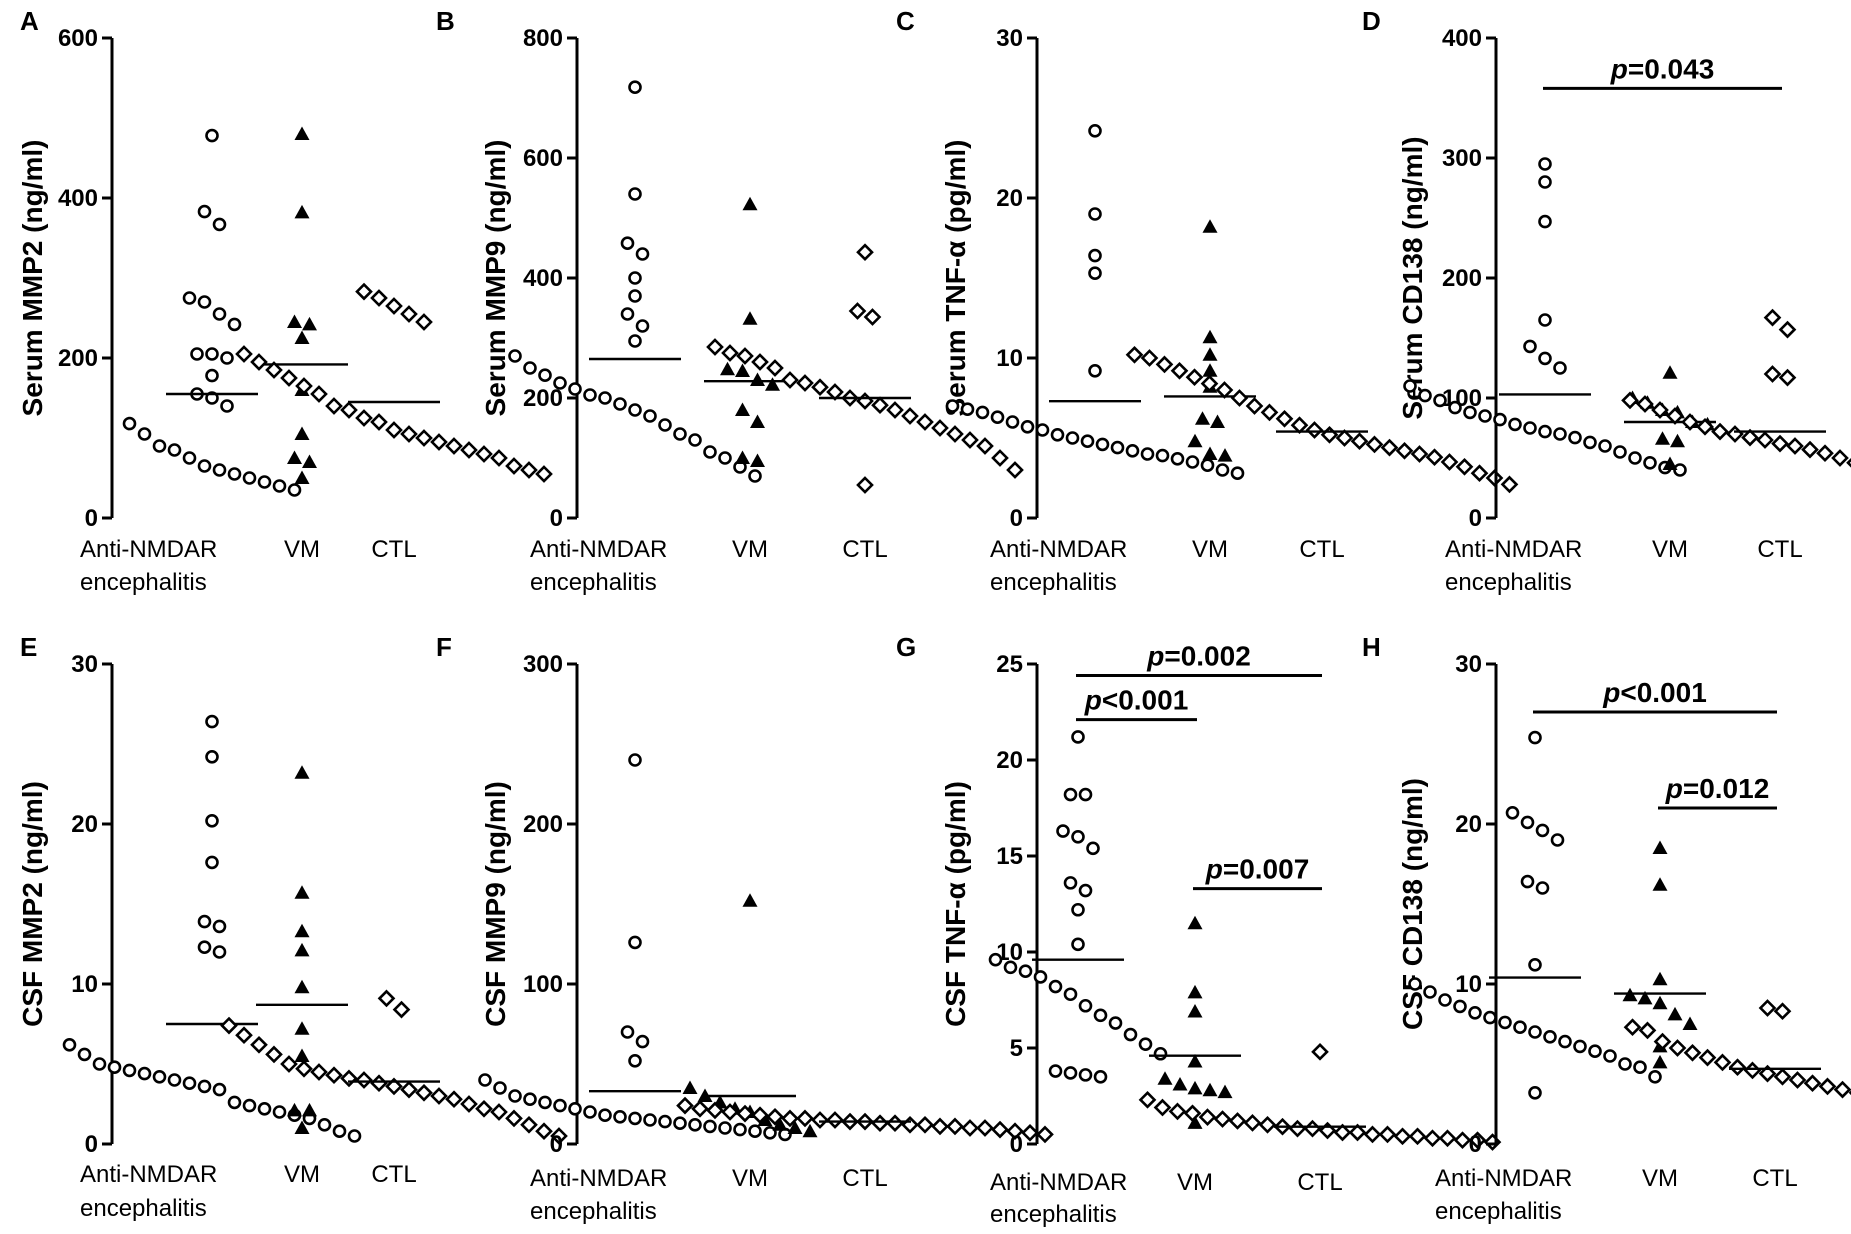 The height and width of the screenshot is (1234, 1851). Describe the element at coordinates (78, 38) in the screenshot. I see `y-tick-label: 600` at that location.